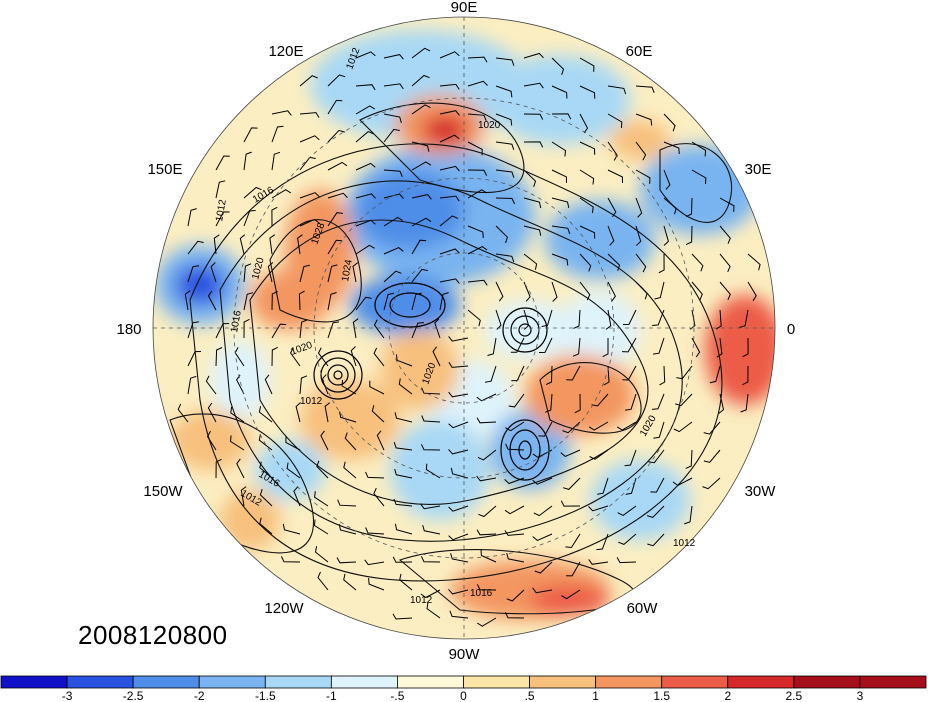 The width and height of the screenshot is (928, 702). I want to click on colorbar-tick-label: 2.5, so click(794, 695).